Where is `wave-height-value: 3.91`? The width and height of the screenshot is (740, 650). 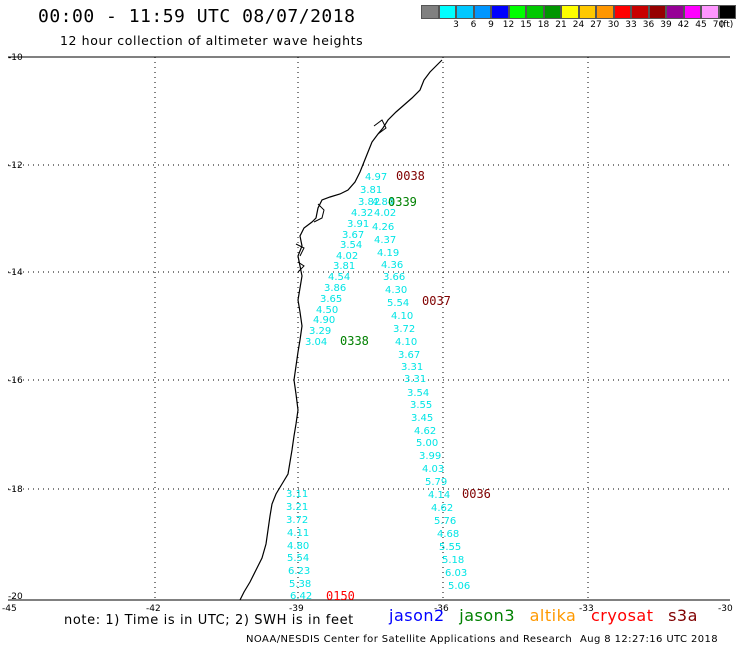 wave-height-value: 3.91 is located at coordinates (358, 224).